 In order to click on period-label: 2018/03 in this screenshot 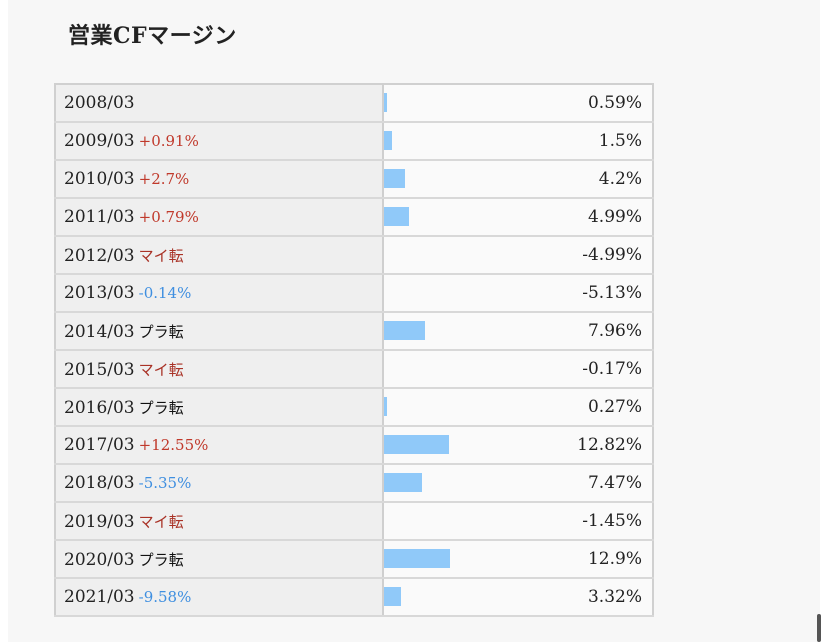, I will do `click(99, 483)`.